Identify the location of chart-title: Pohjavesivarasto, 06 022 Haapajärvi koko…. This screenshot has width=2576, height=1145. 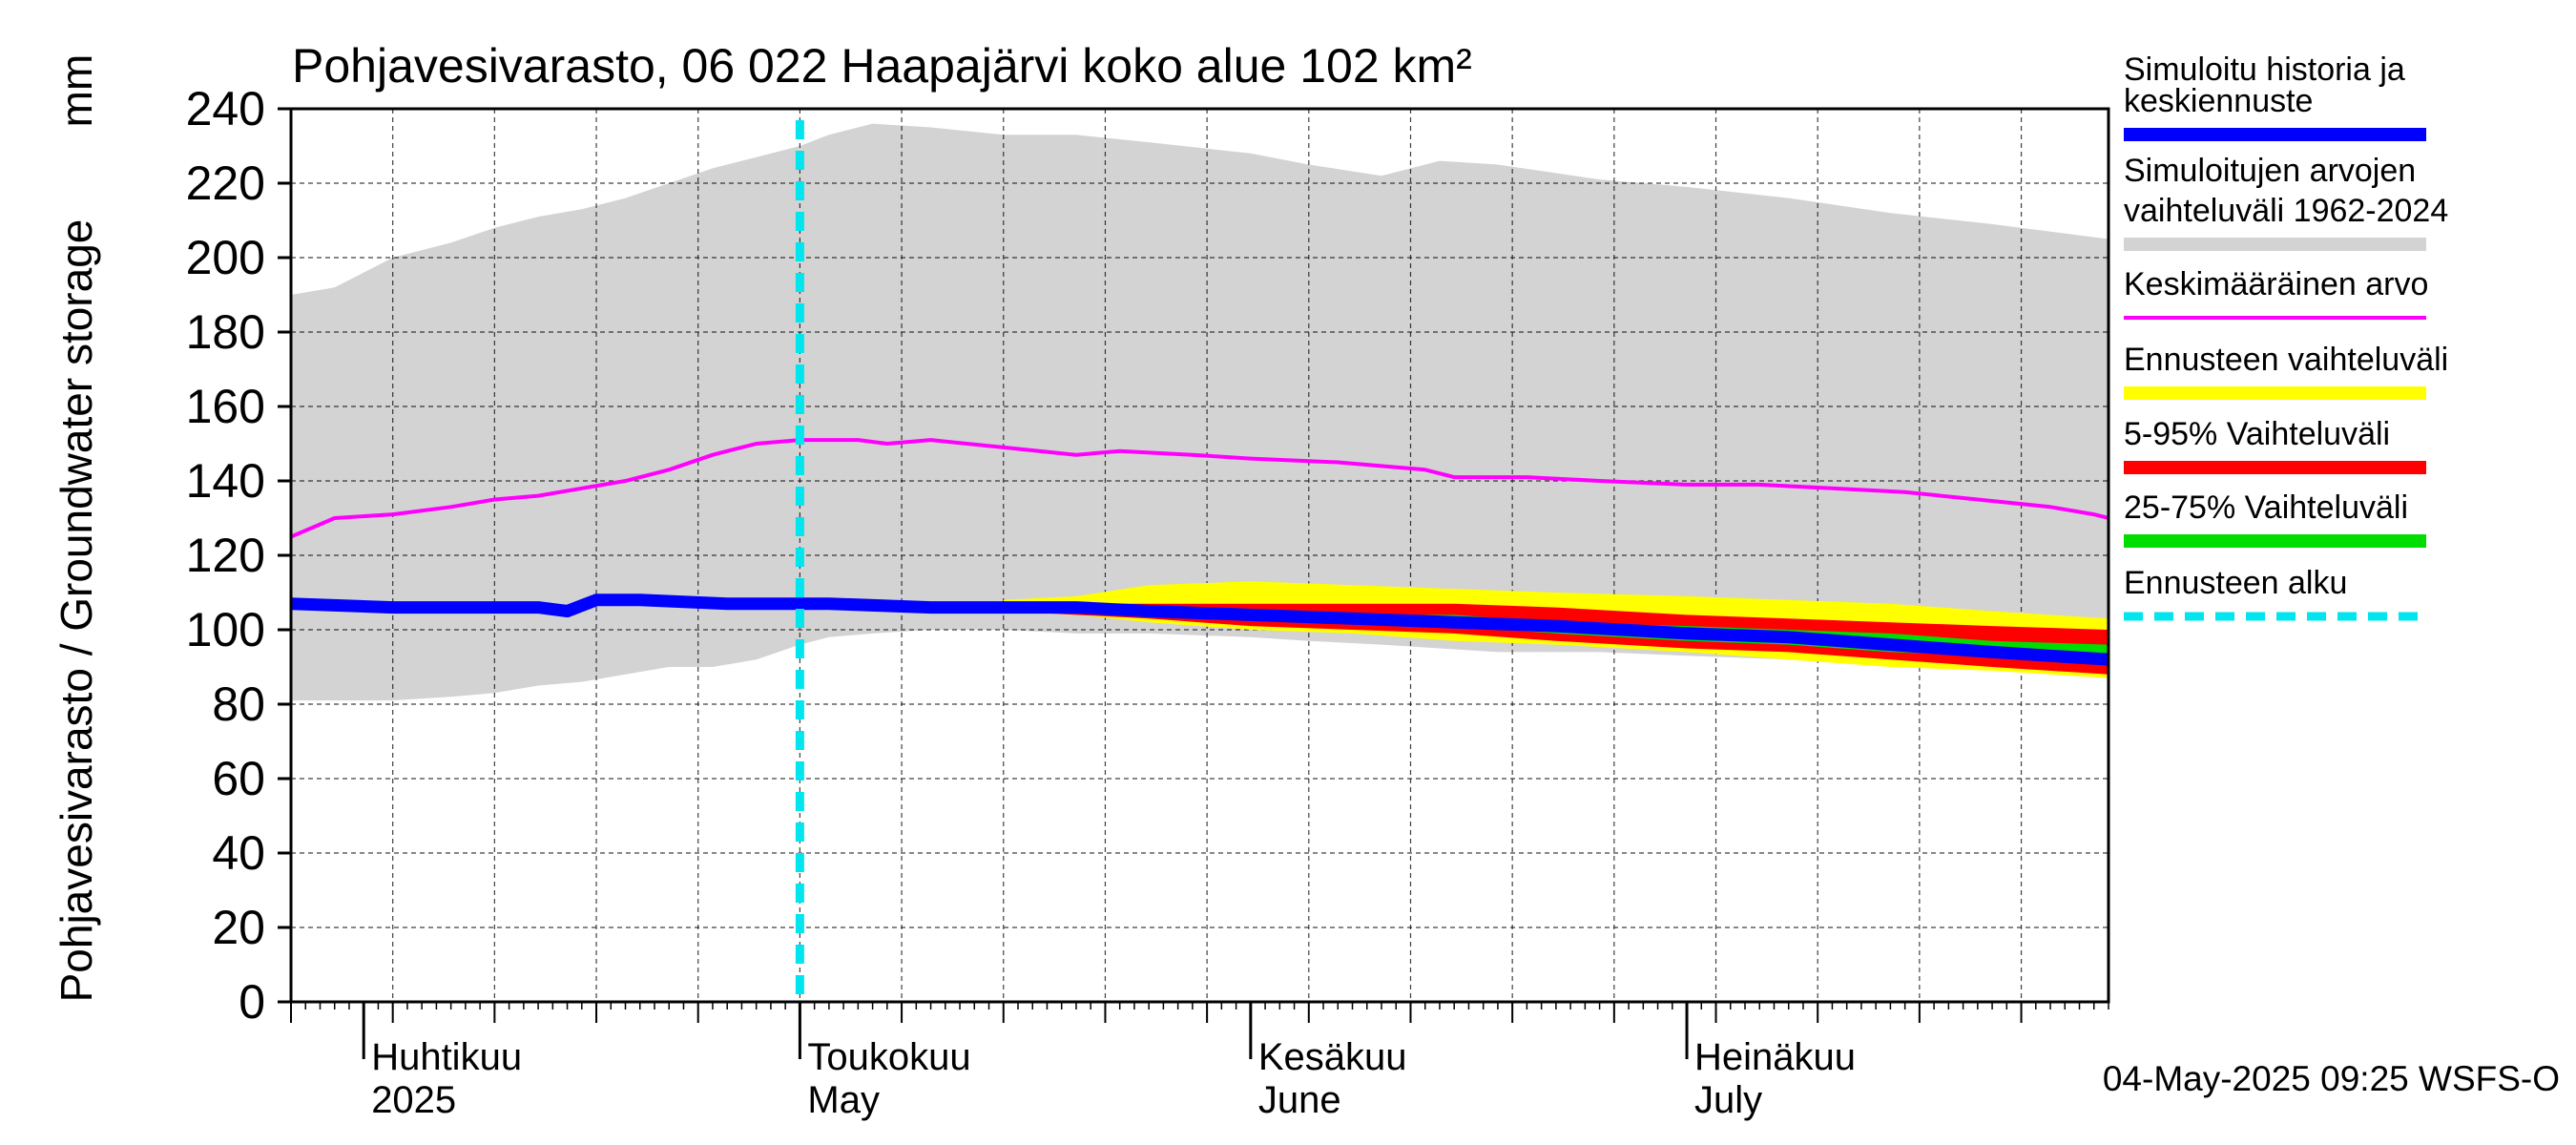
(882, 66).